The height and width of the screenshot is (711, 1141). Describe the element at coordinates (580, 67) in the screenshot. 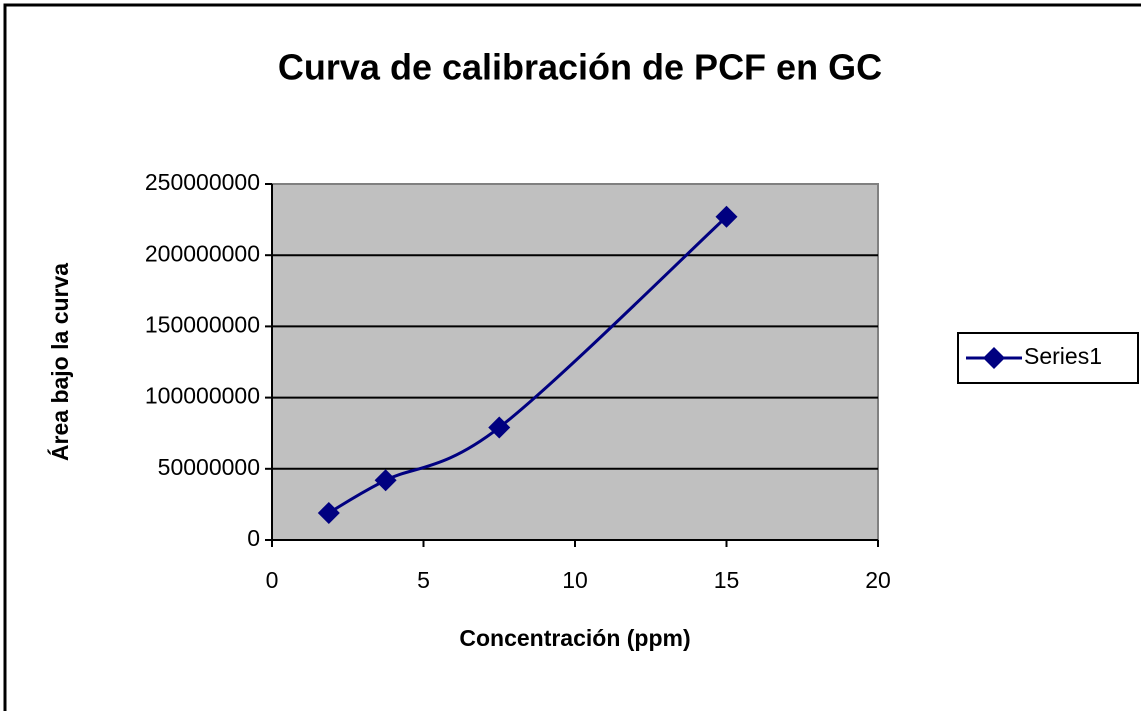

I see `chart-title: Curva de calibración de PCF en GC` at that location.